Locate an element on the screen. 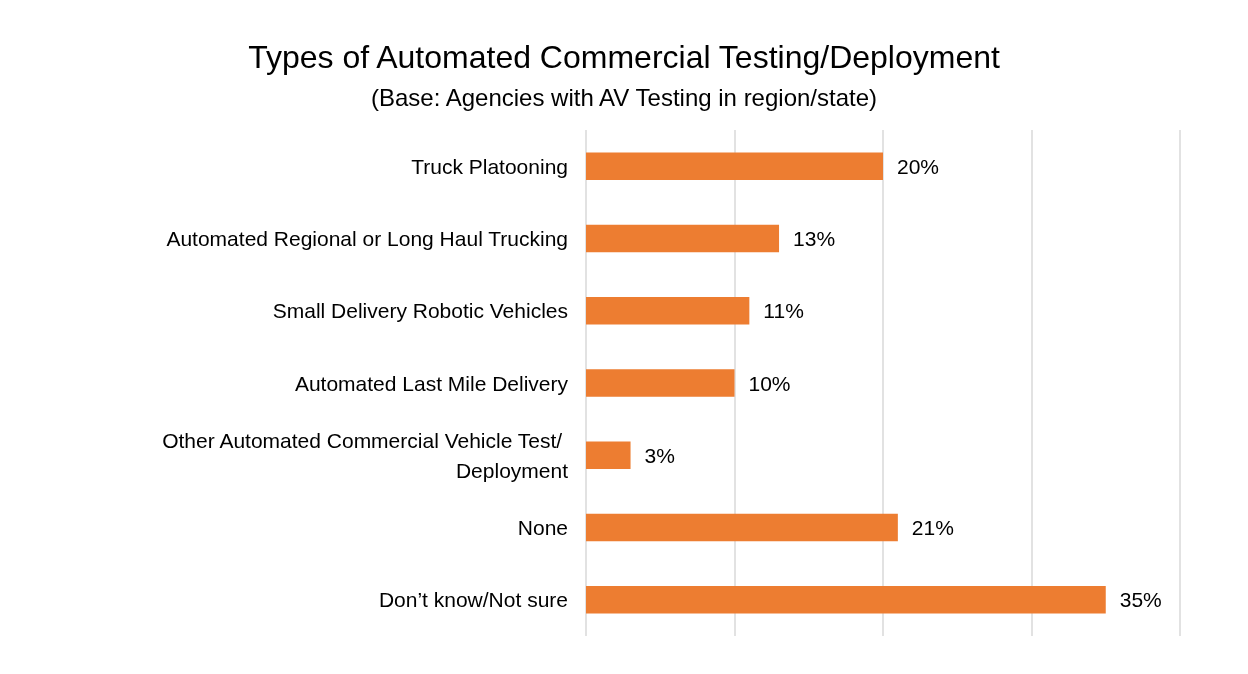  y-tick-label: Automated Regional or Long Haul Trucking is located at coordinates (367, 238).